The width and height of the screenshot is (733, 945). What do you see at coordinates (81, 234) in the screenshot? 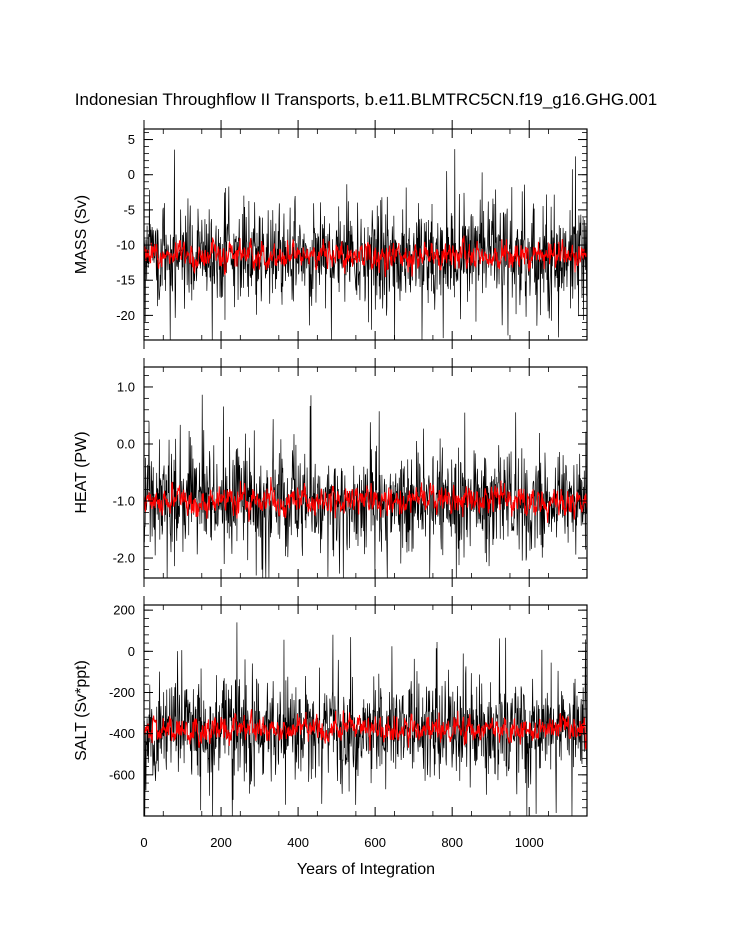
I see `y-axis-title: MASS (Sv)` at bounding box center [81, 234].